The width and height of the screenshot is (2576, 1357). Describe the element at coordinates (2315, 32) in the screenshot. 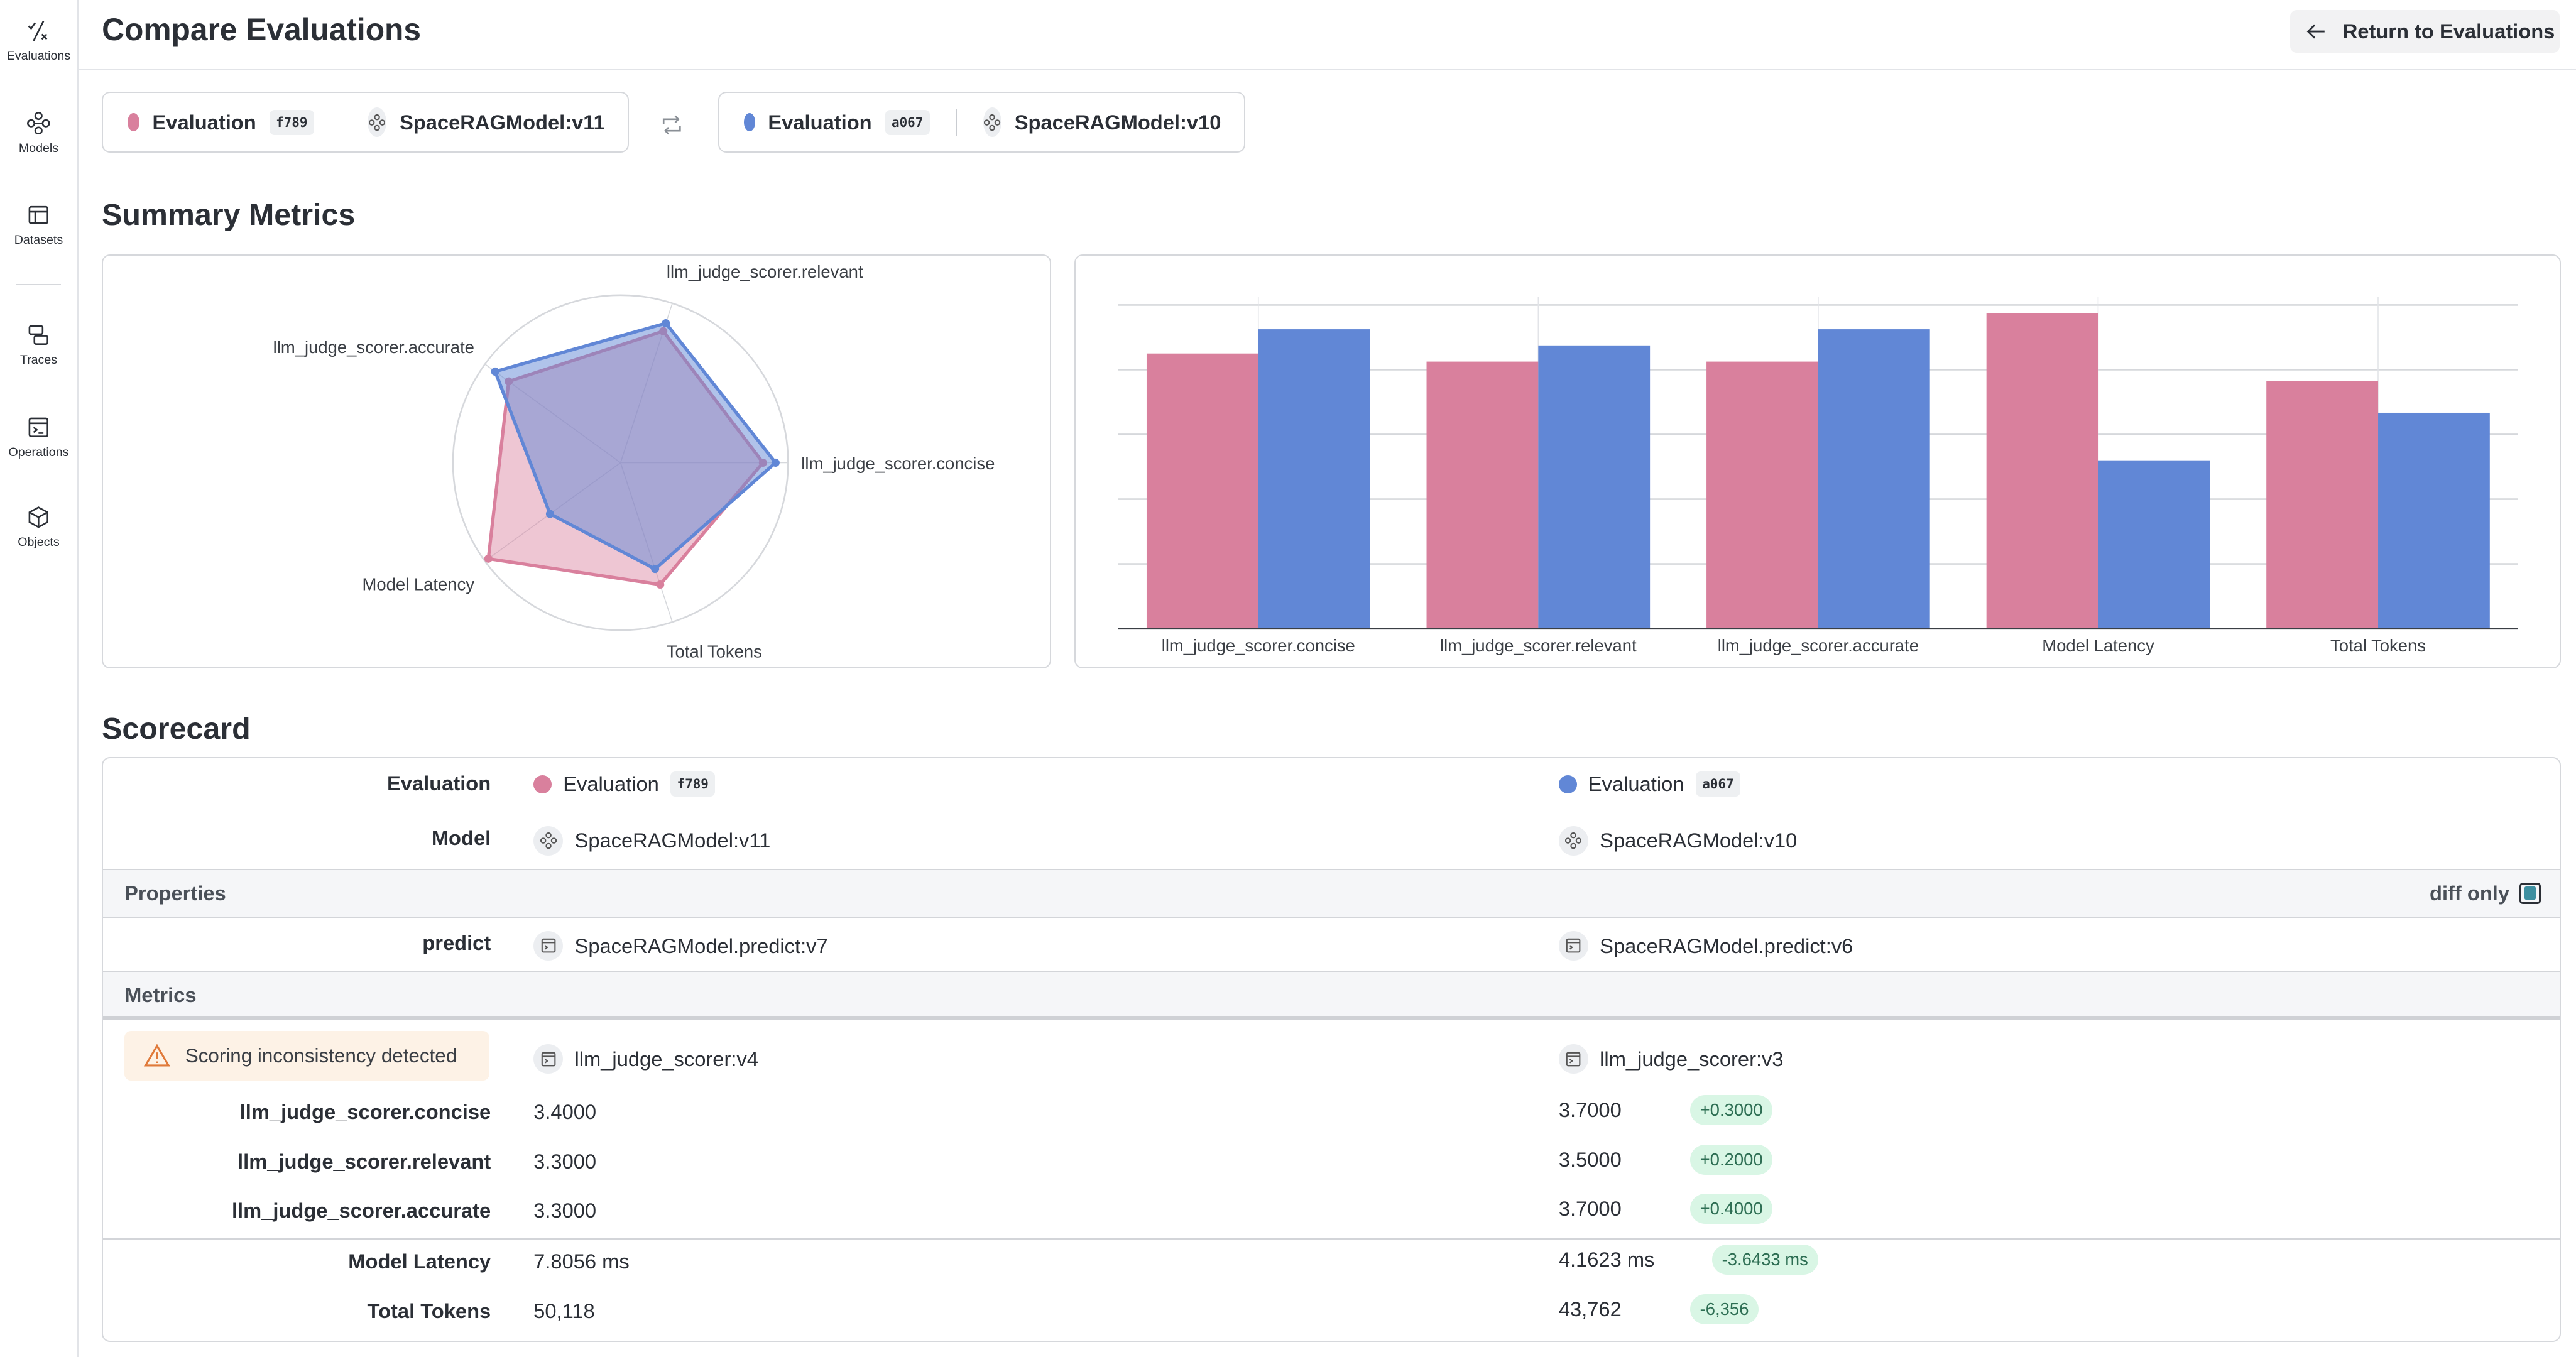

I see `arrow-left-icon` at that location.